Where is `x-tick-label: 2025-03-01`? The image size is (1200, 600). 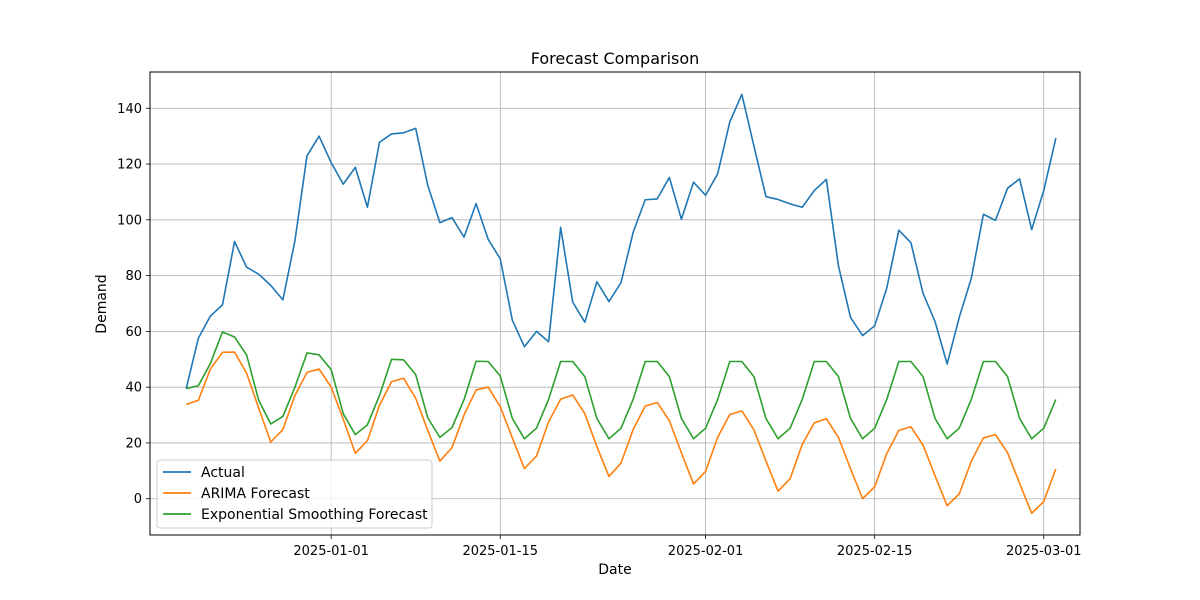 x-tick-label: 2025-03-01 is located at coordinates (1044, 551).